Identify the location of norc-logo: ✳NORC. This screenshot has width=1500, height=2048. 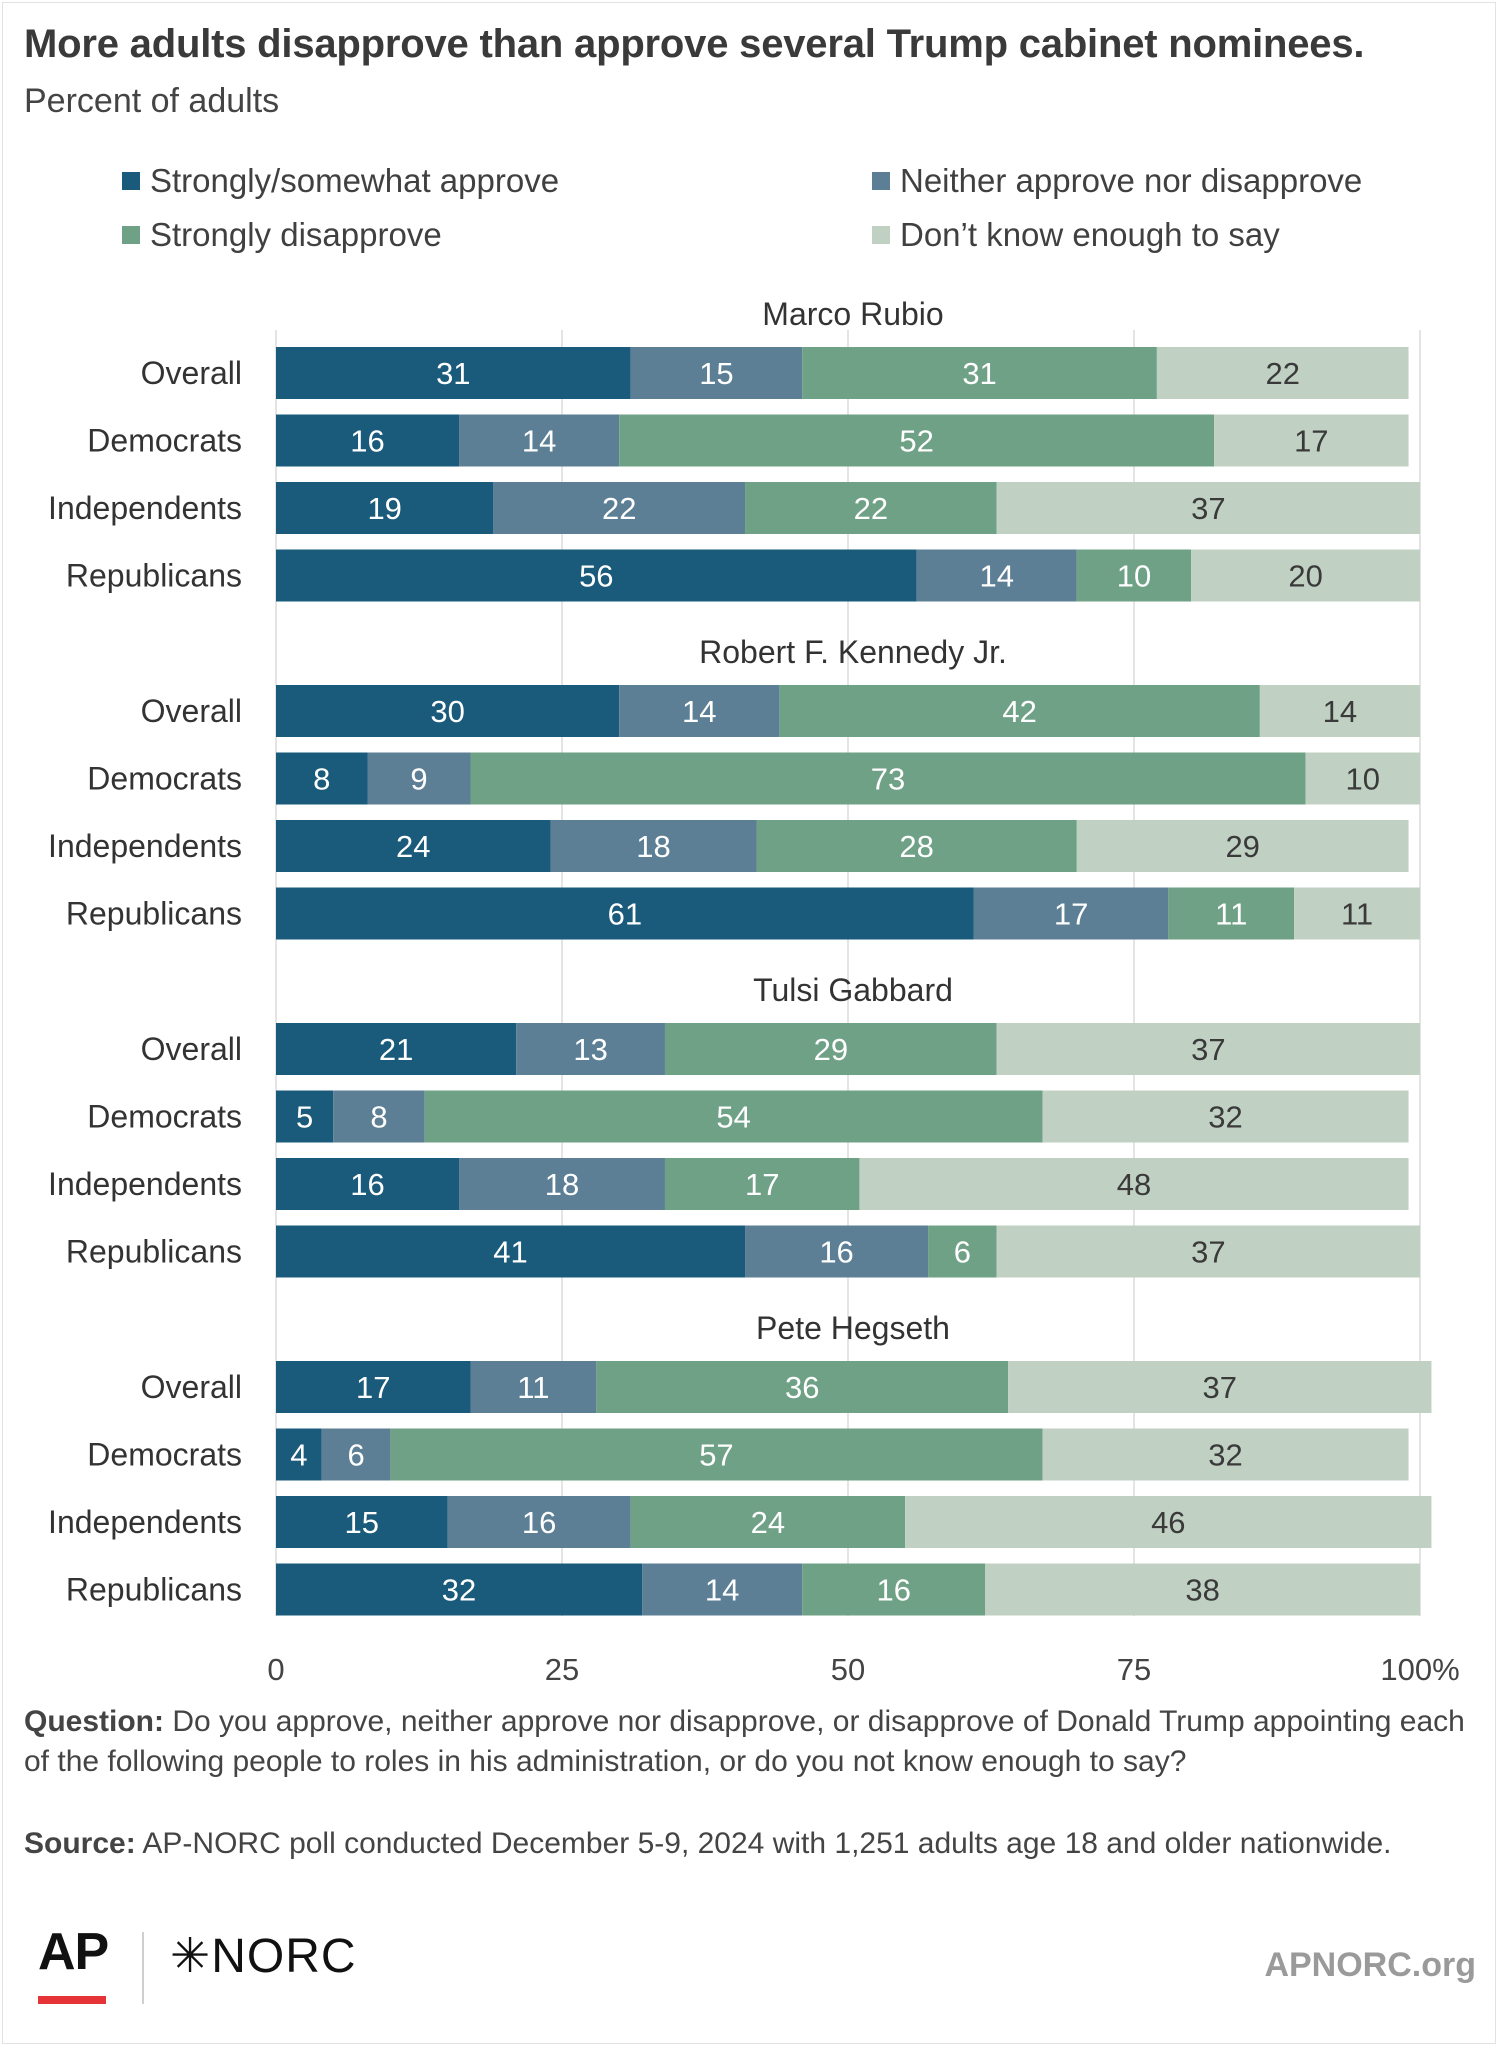
(263, 1956).